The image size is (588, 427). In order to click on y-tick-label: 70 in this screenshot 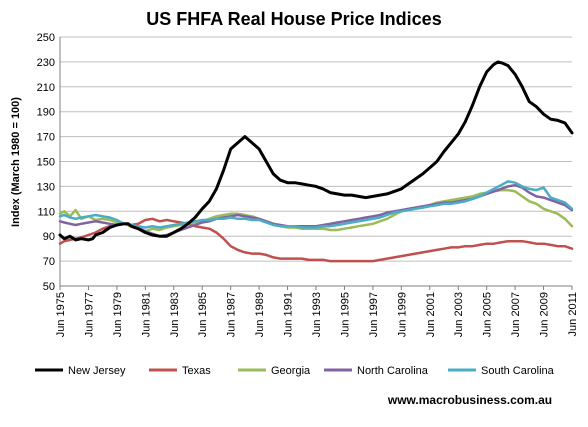, I will do `click(49, 262)`.